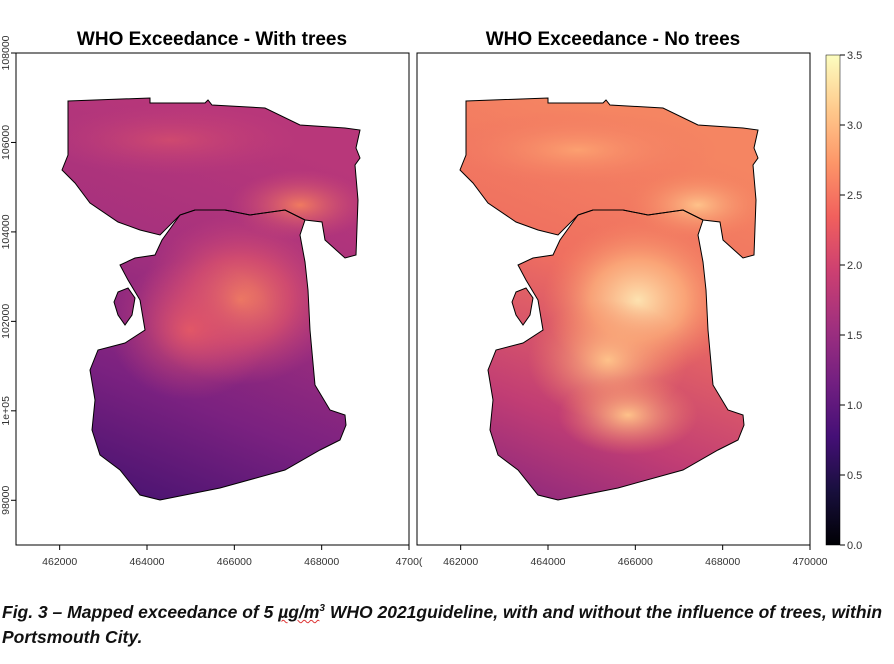  What do you see at coordinates (6, 321) in the screenshot?
I see `y-tick-label: 102000` at bounding box center [6, 321].